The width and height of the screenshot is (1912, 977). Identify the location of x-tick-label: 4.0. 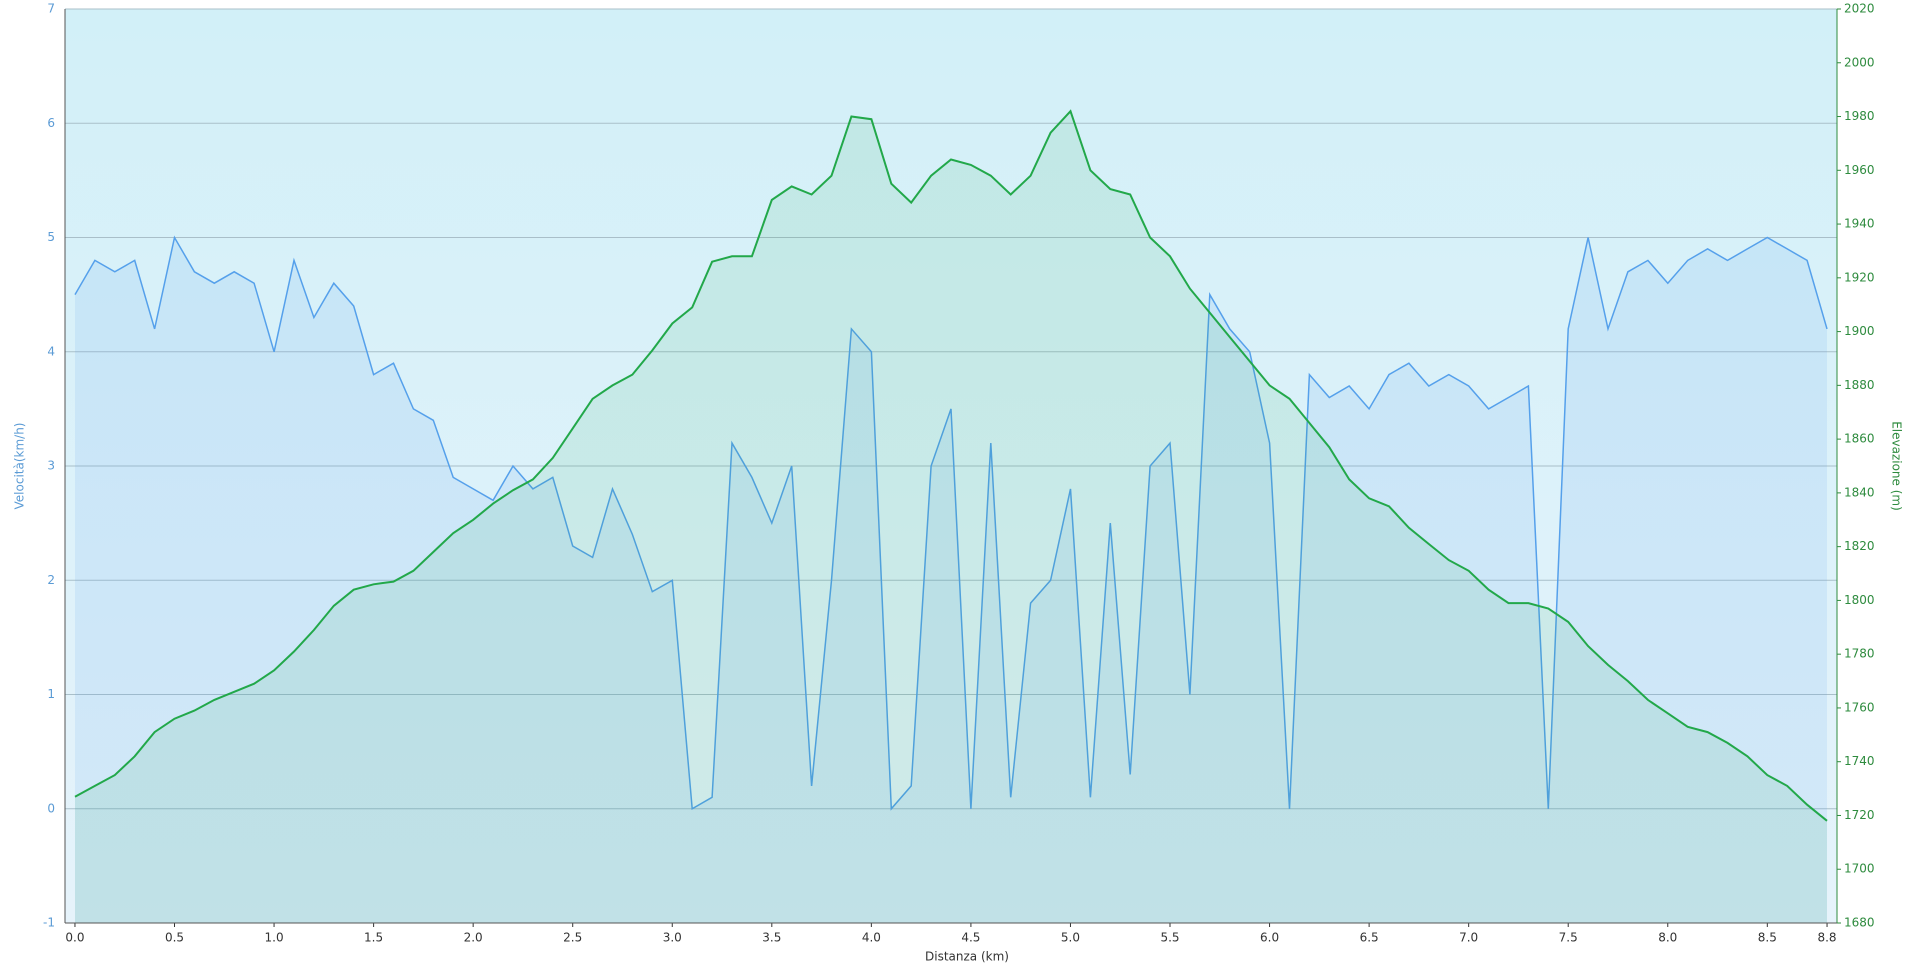
(871, 938).